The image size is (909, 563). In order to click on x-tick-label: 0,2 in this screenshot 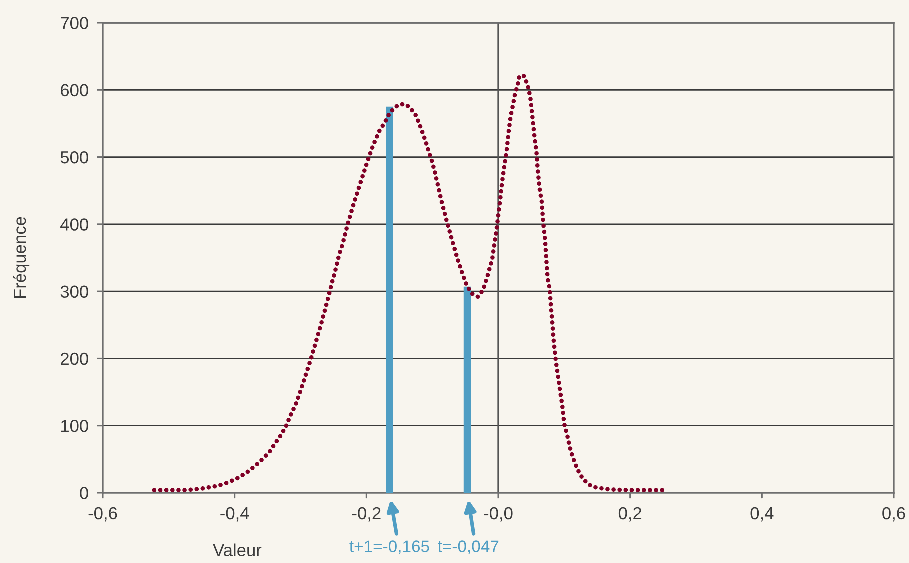, I will do `click(630, 514)`.